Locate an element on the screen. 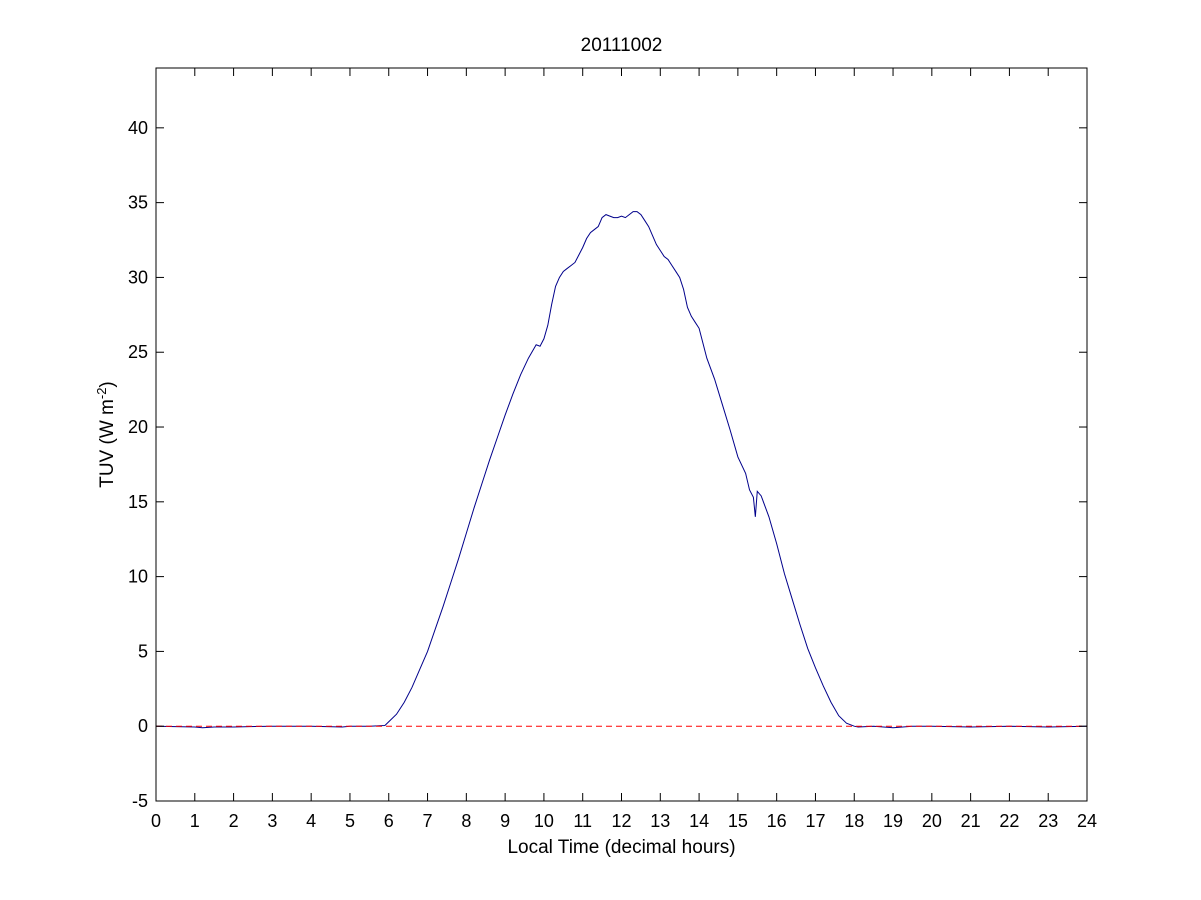  x-tick-label: 15 is located at coordinates (738, 821).